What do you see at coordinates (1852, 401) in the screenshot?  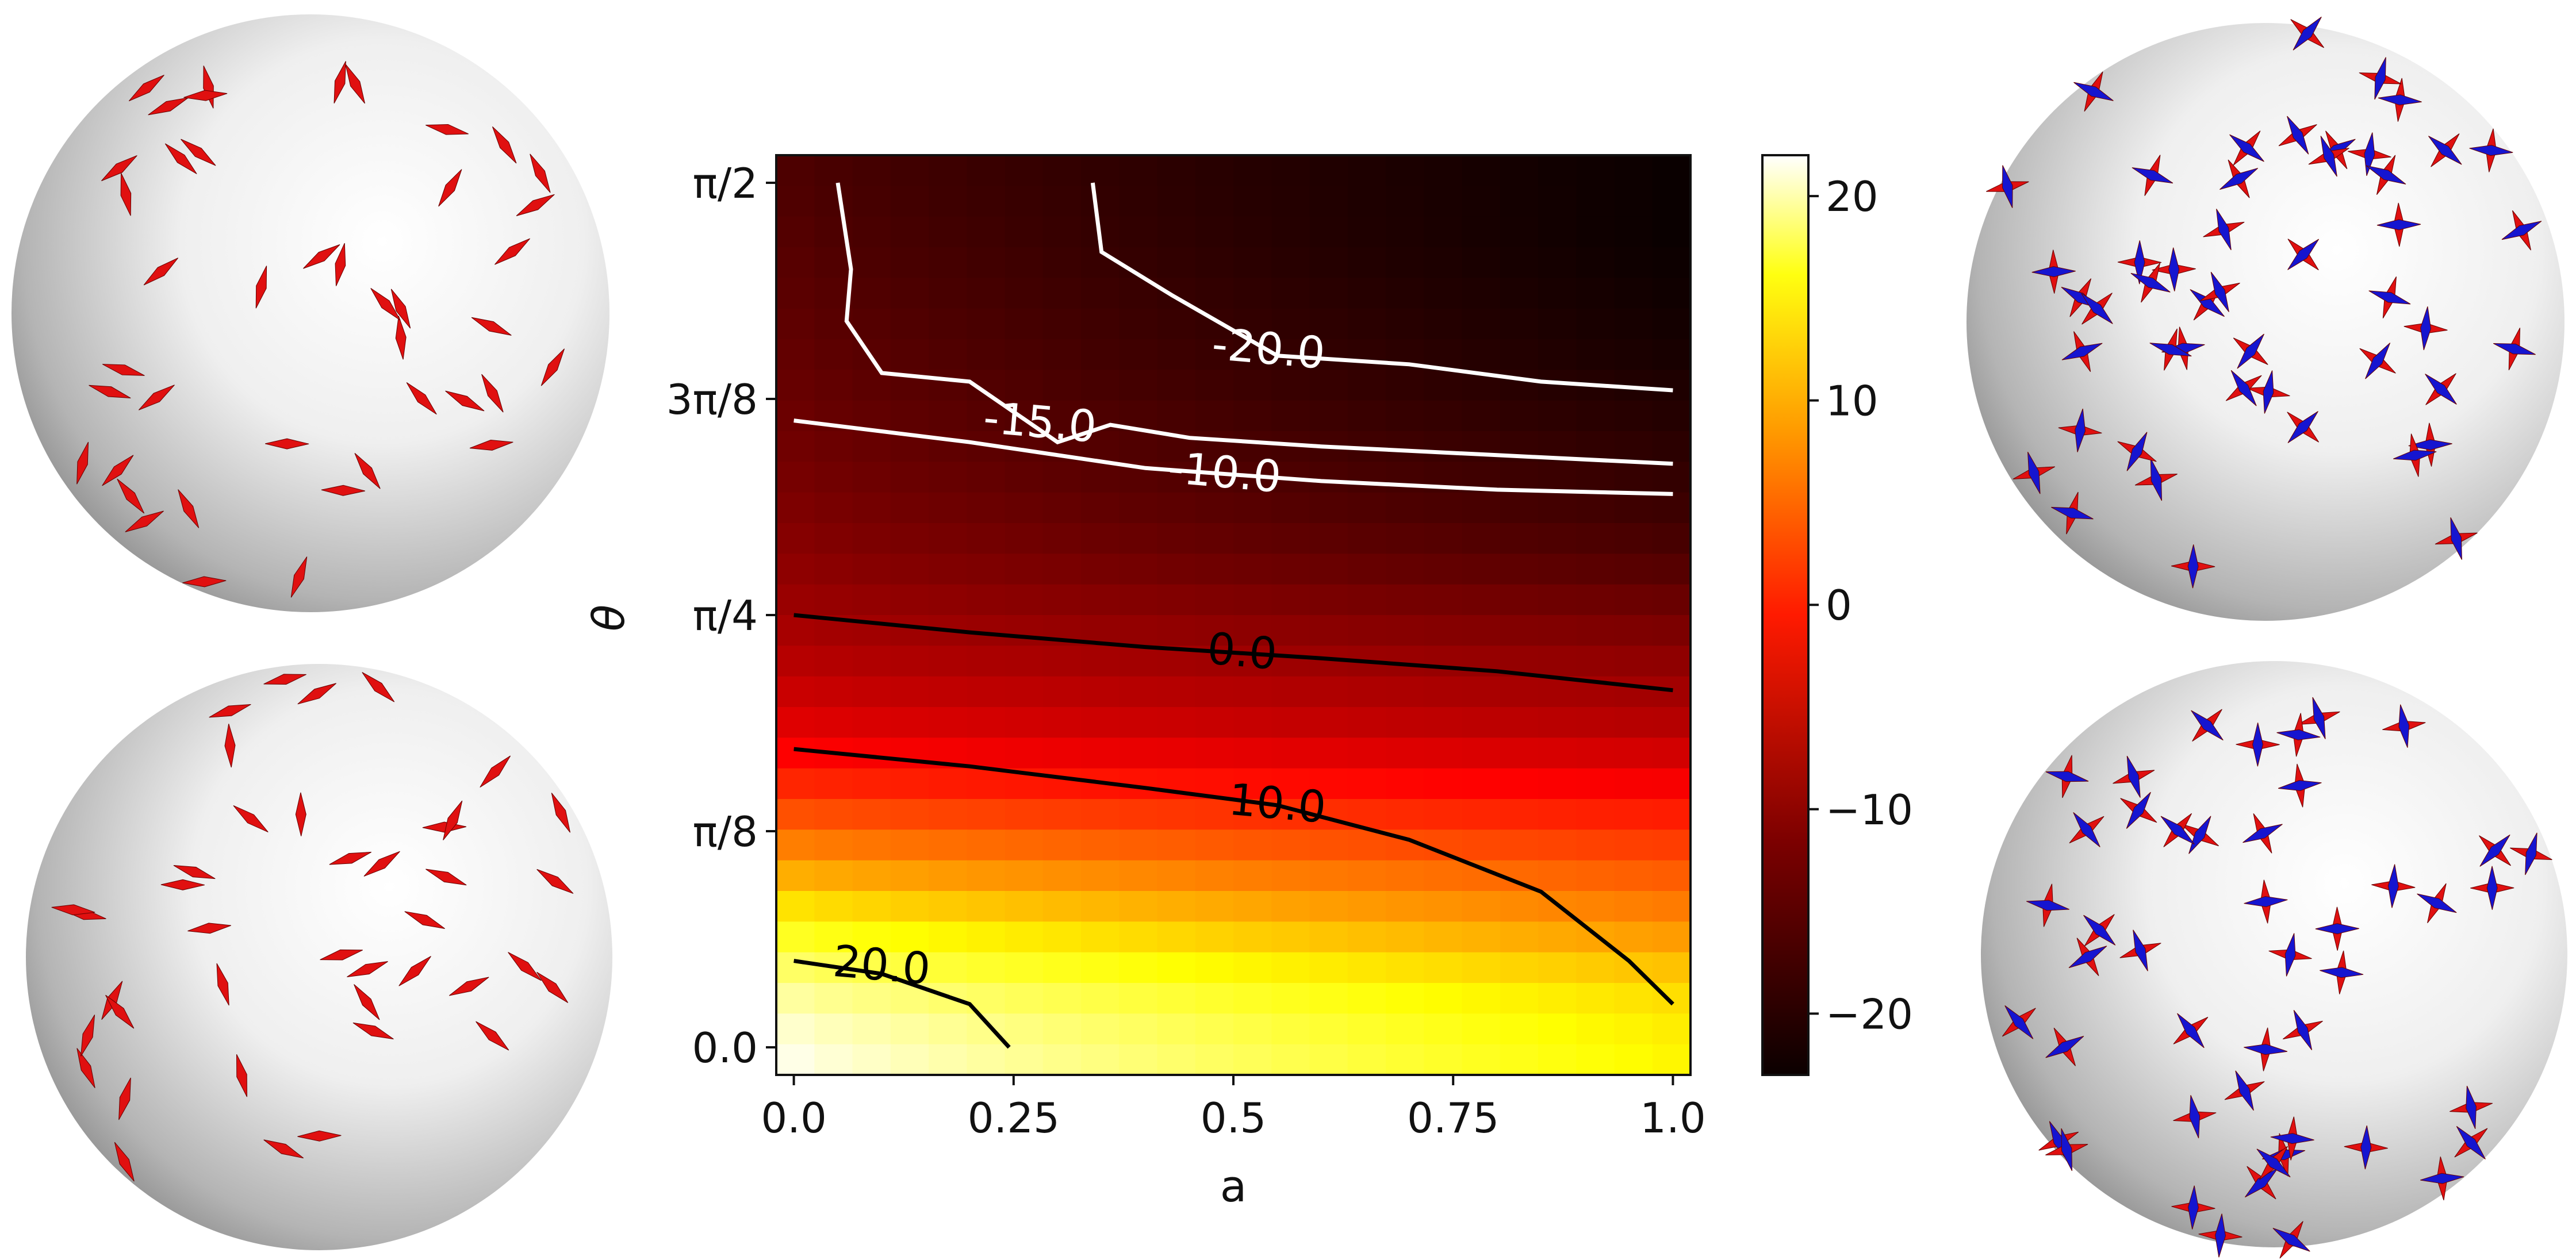 I see `colorbar-tick-label: 10` at bounding box center [1852, 401].